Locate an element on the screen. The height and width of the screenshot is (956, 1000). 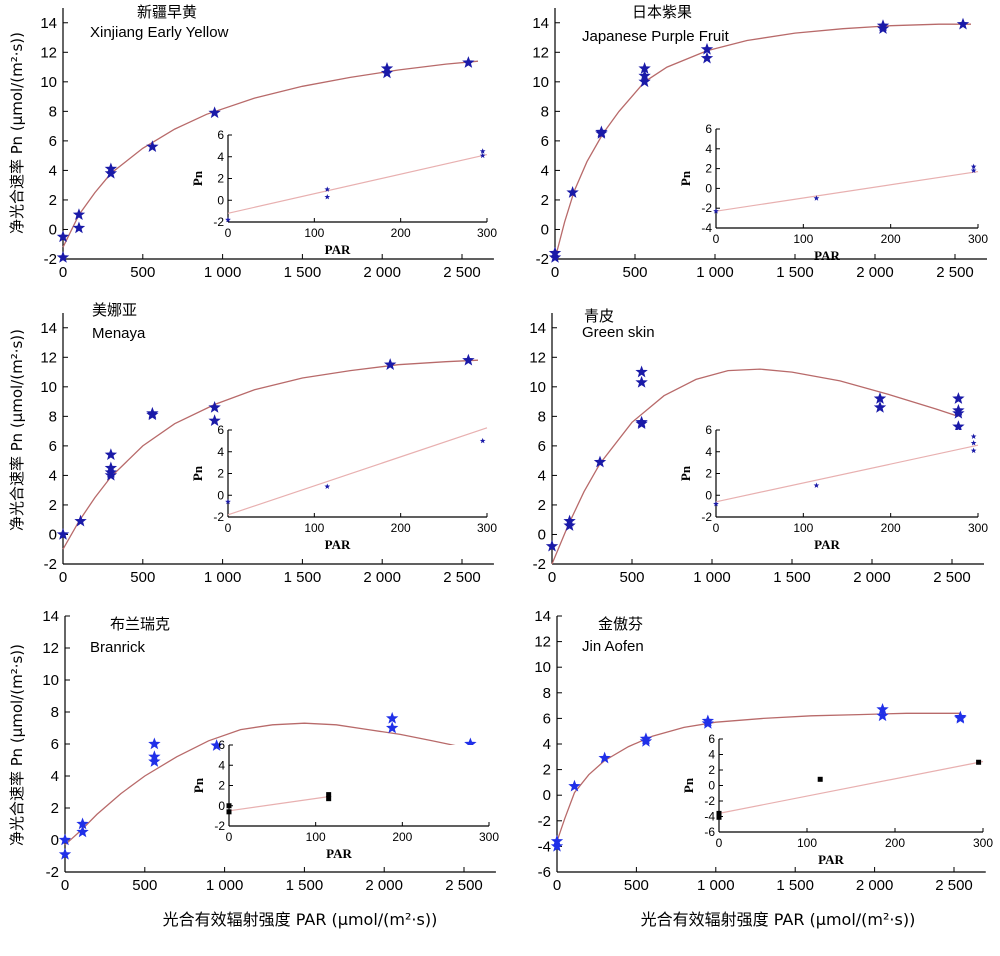
inset-y-tick-label: 6 is located at coordinates (708, 430).